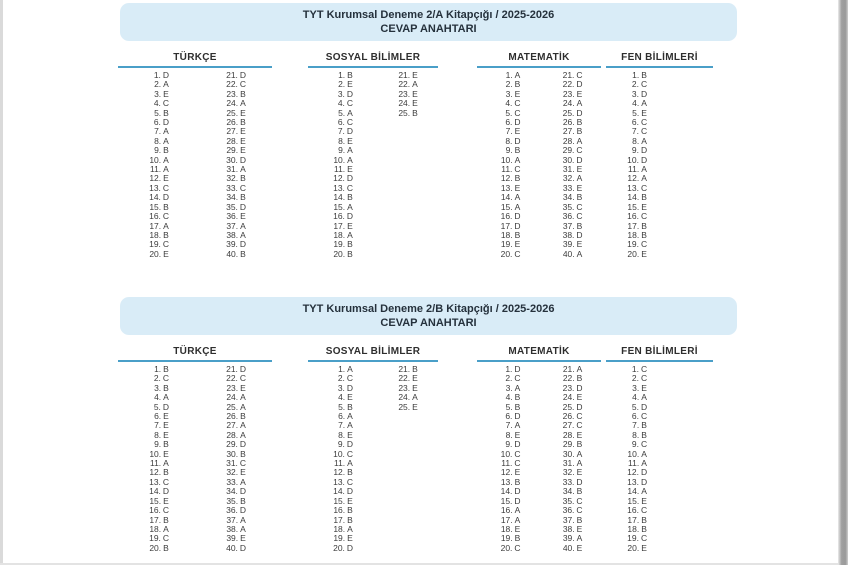 The image size is (848, 565). Describe the element at coordinates (155, 538) in the screenshot. I see `answer-number: 19.` at that location.